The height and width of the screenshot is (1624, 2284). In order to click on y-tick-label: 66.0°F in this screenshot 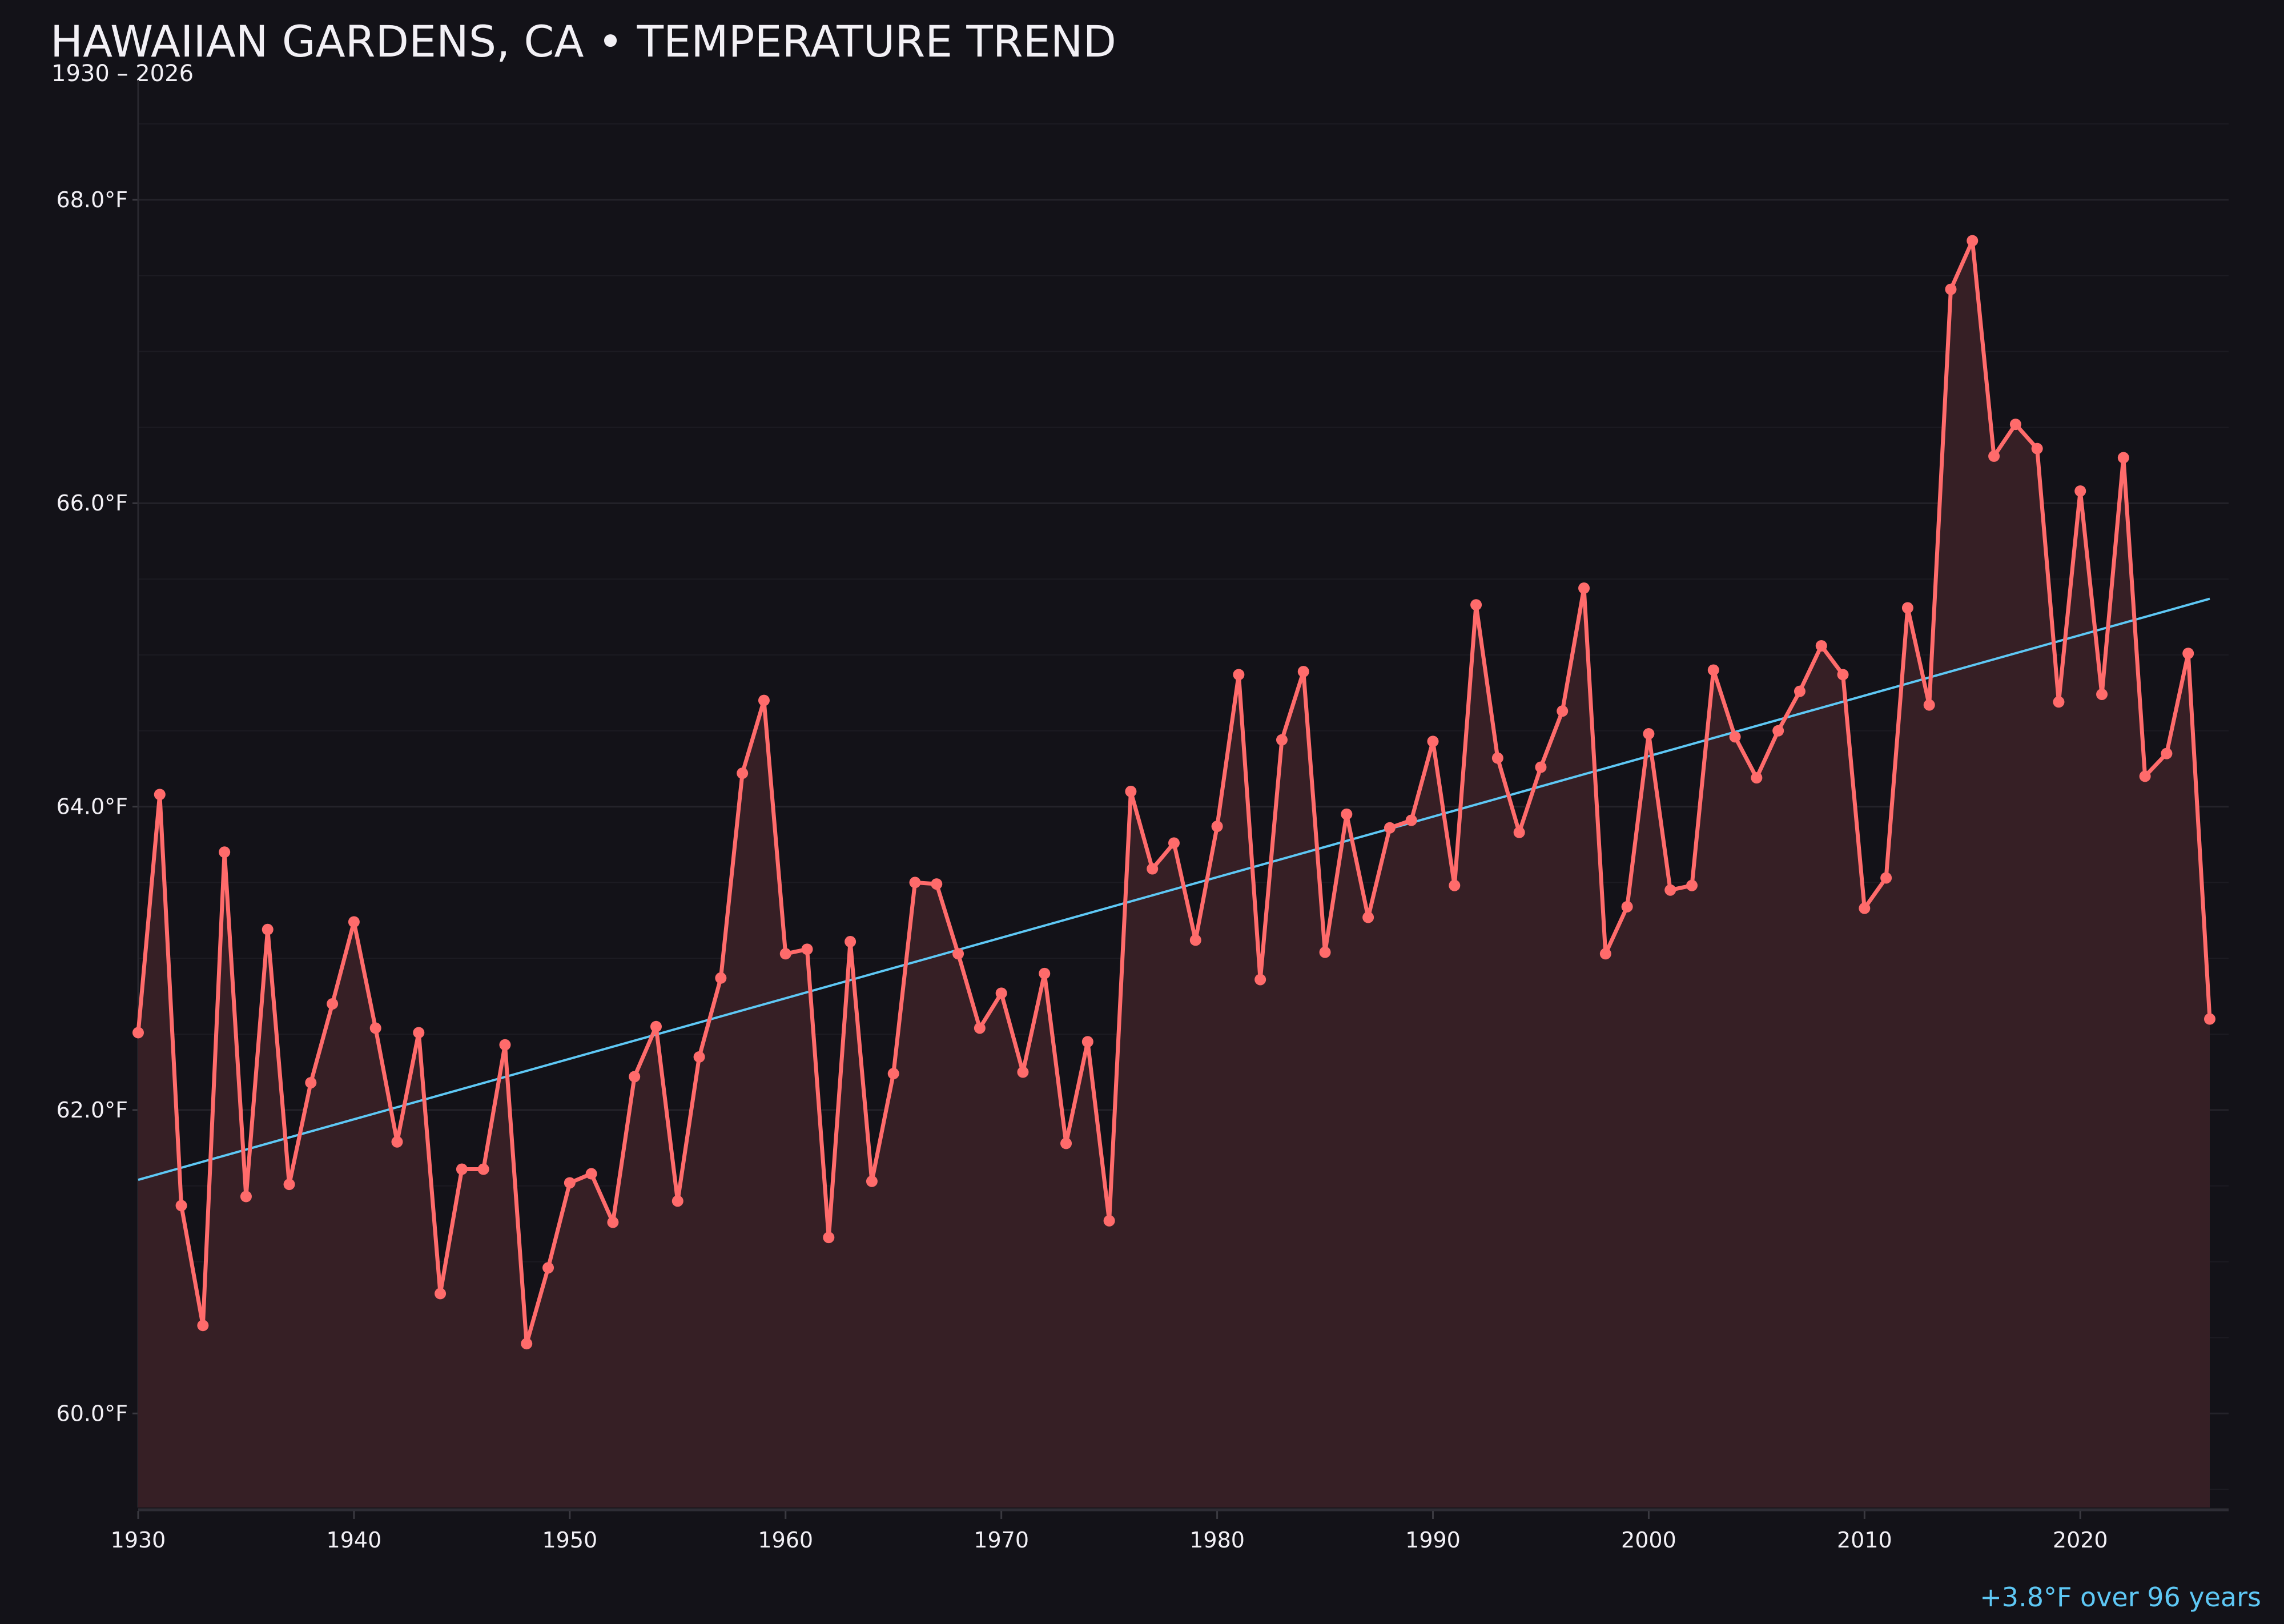, I will do `click(92, 503)`.